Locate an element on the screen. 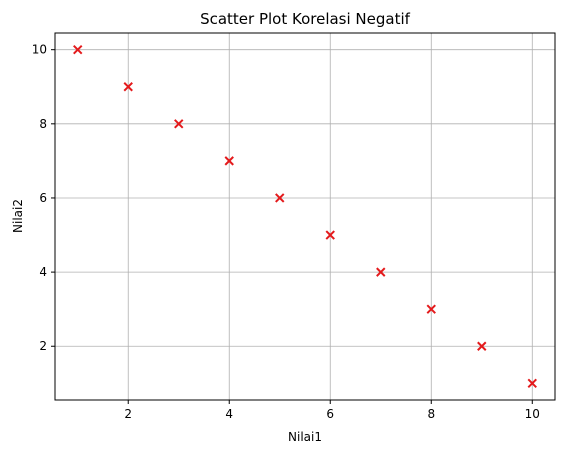 The image size is (562, 455). x-tick-label: 6 is located at coordinates (330, 414).